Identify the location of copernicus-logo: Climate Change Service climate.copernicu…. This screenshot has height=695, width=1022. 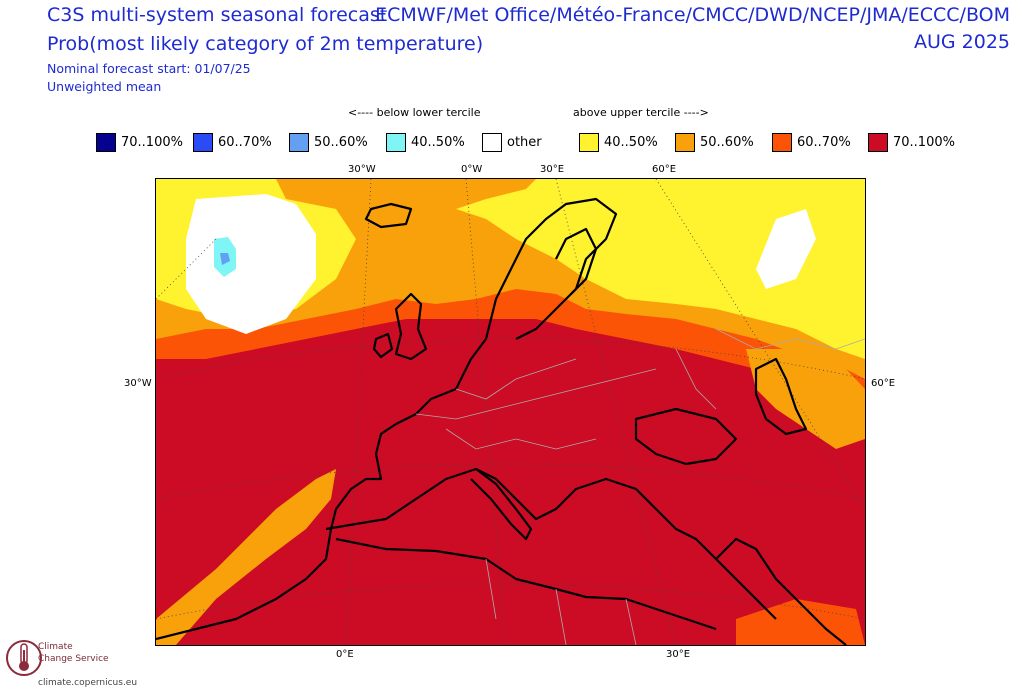
(74, 664).